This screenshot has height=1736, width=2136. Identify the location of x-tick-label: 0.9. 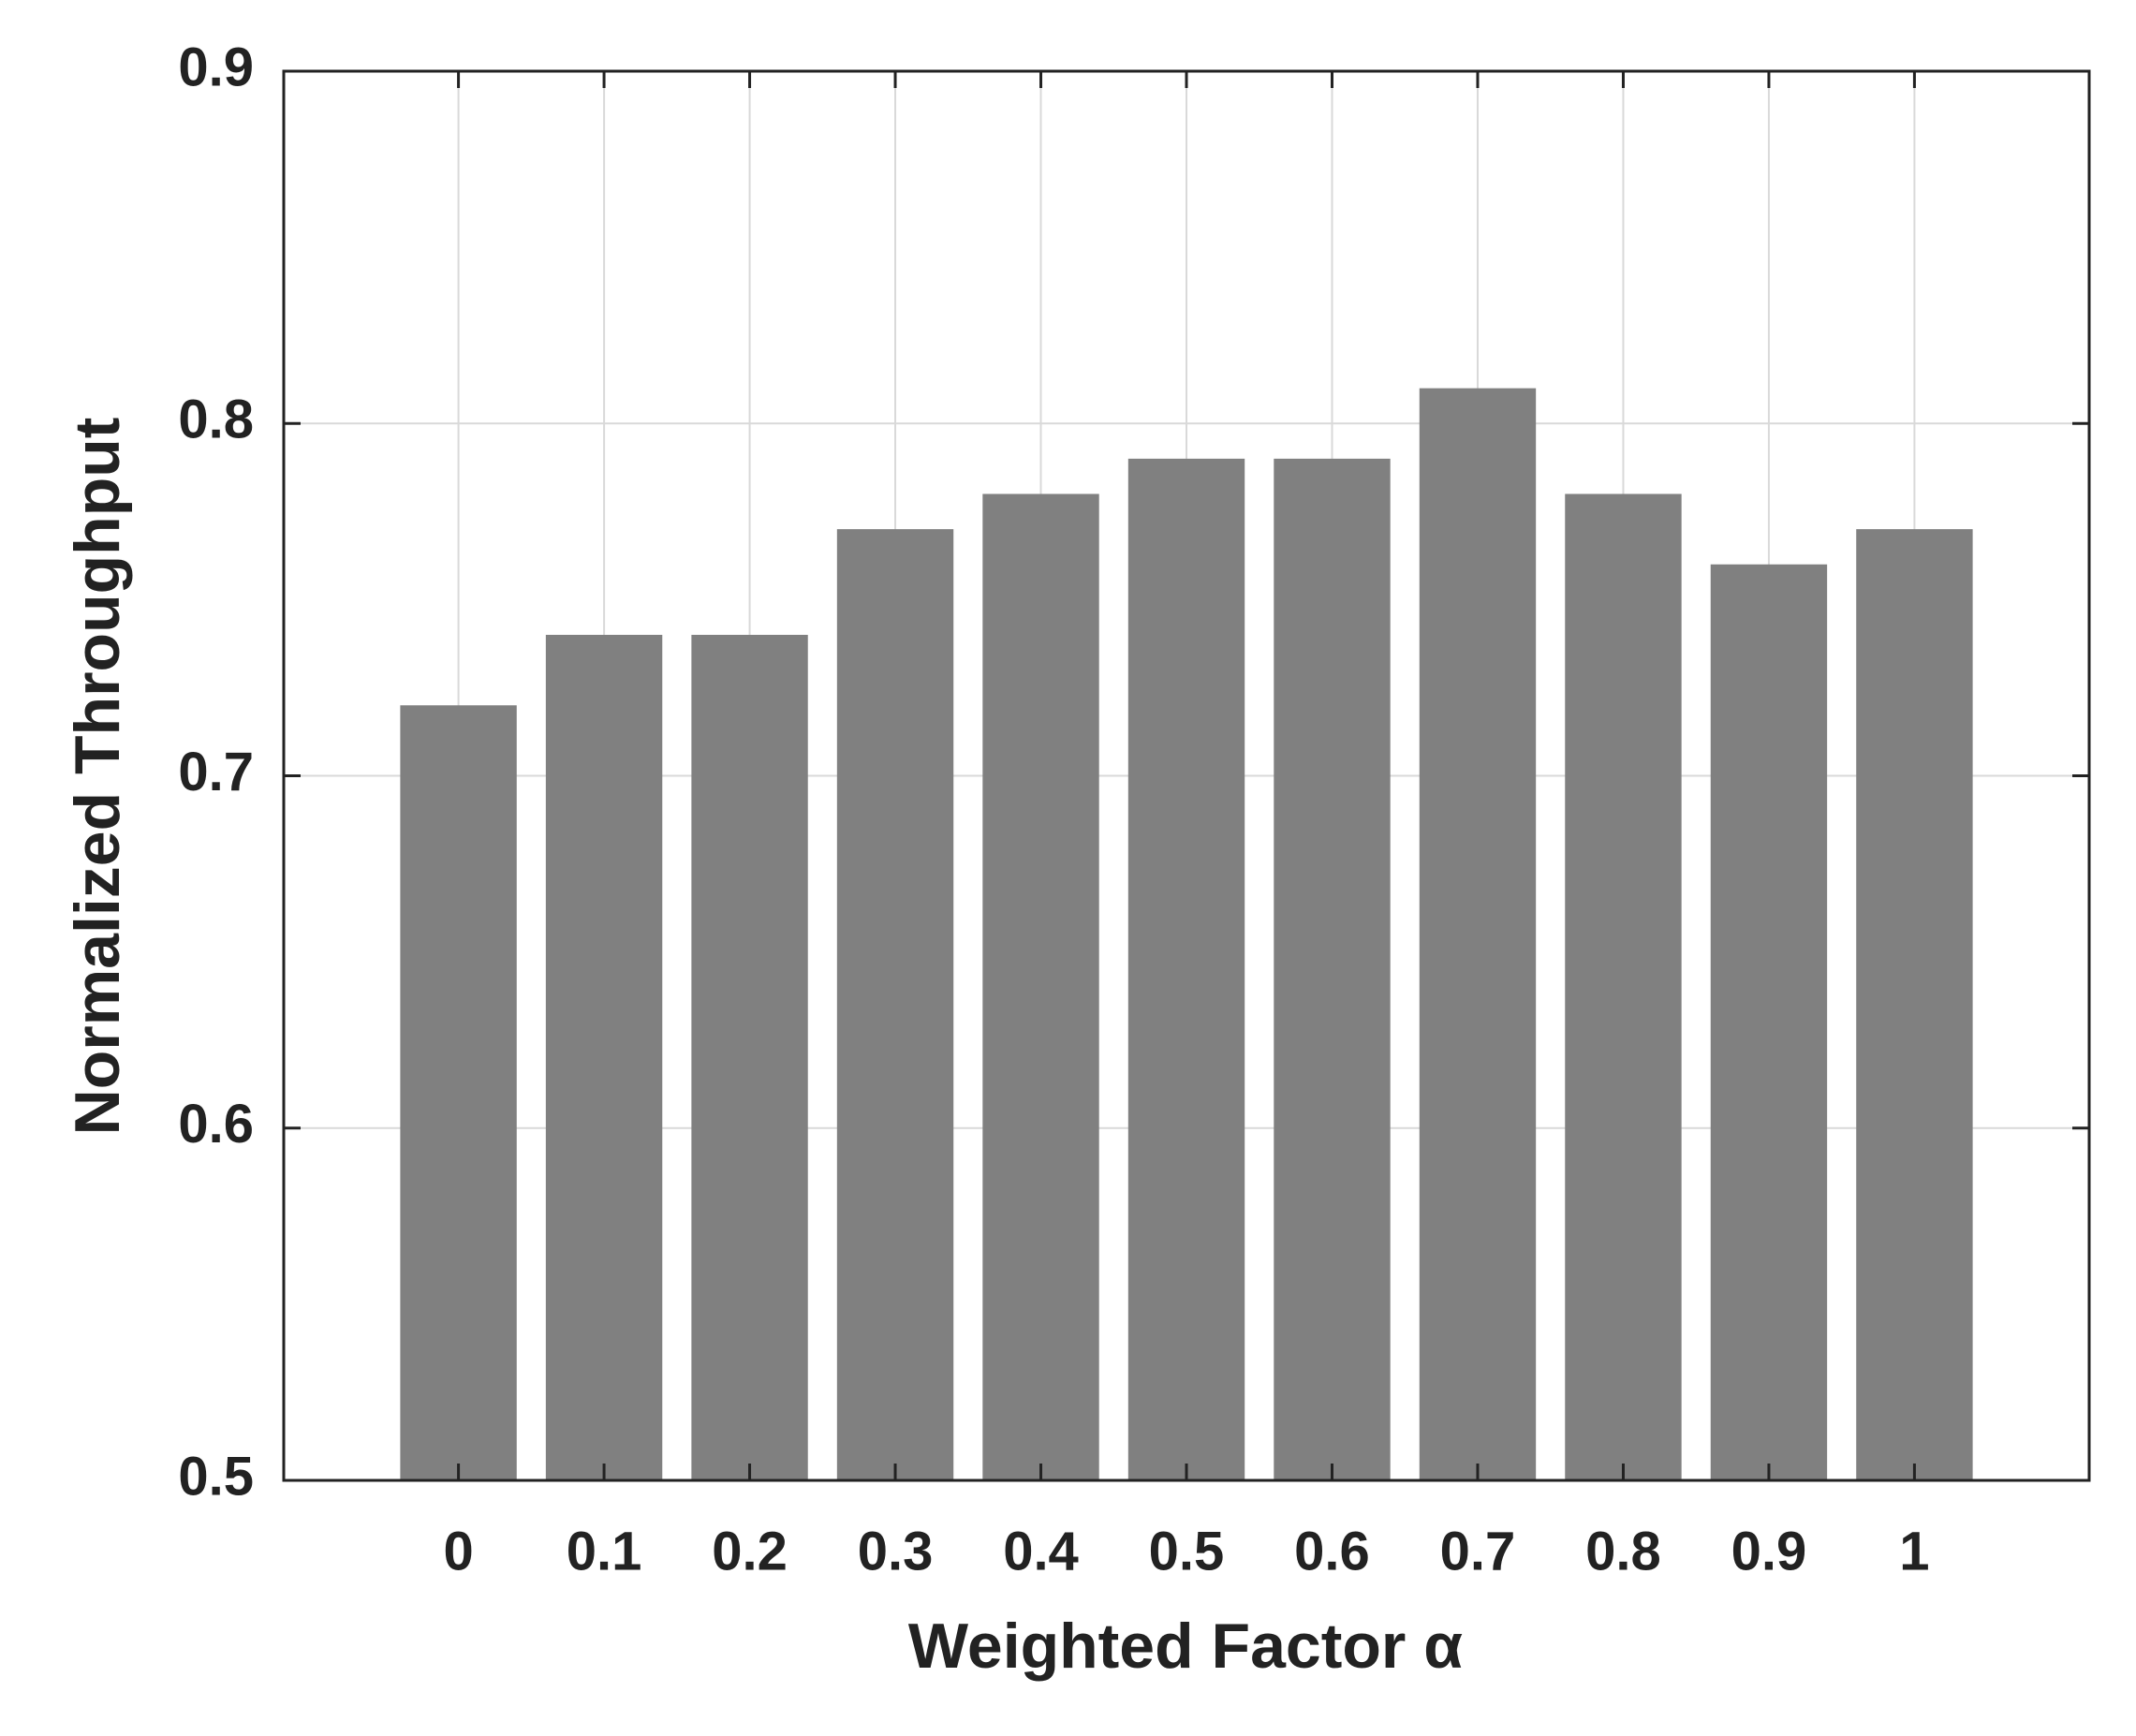
(1769, 1552).